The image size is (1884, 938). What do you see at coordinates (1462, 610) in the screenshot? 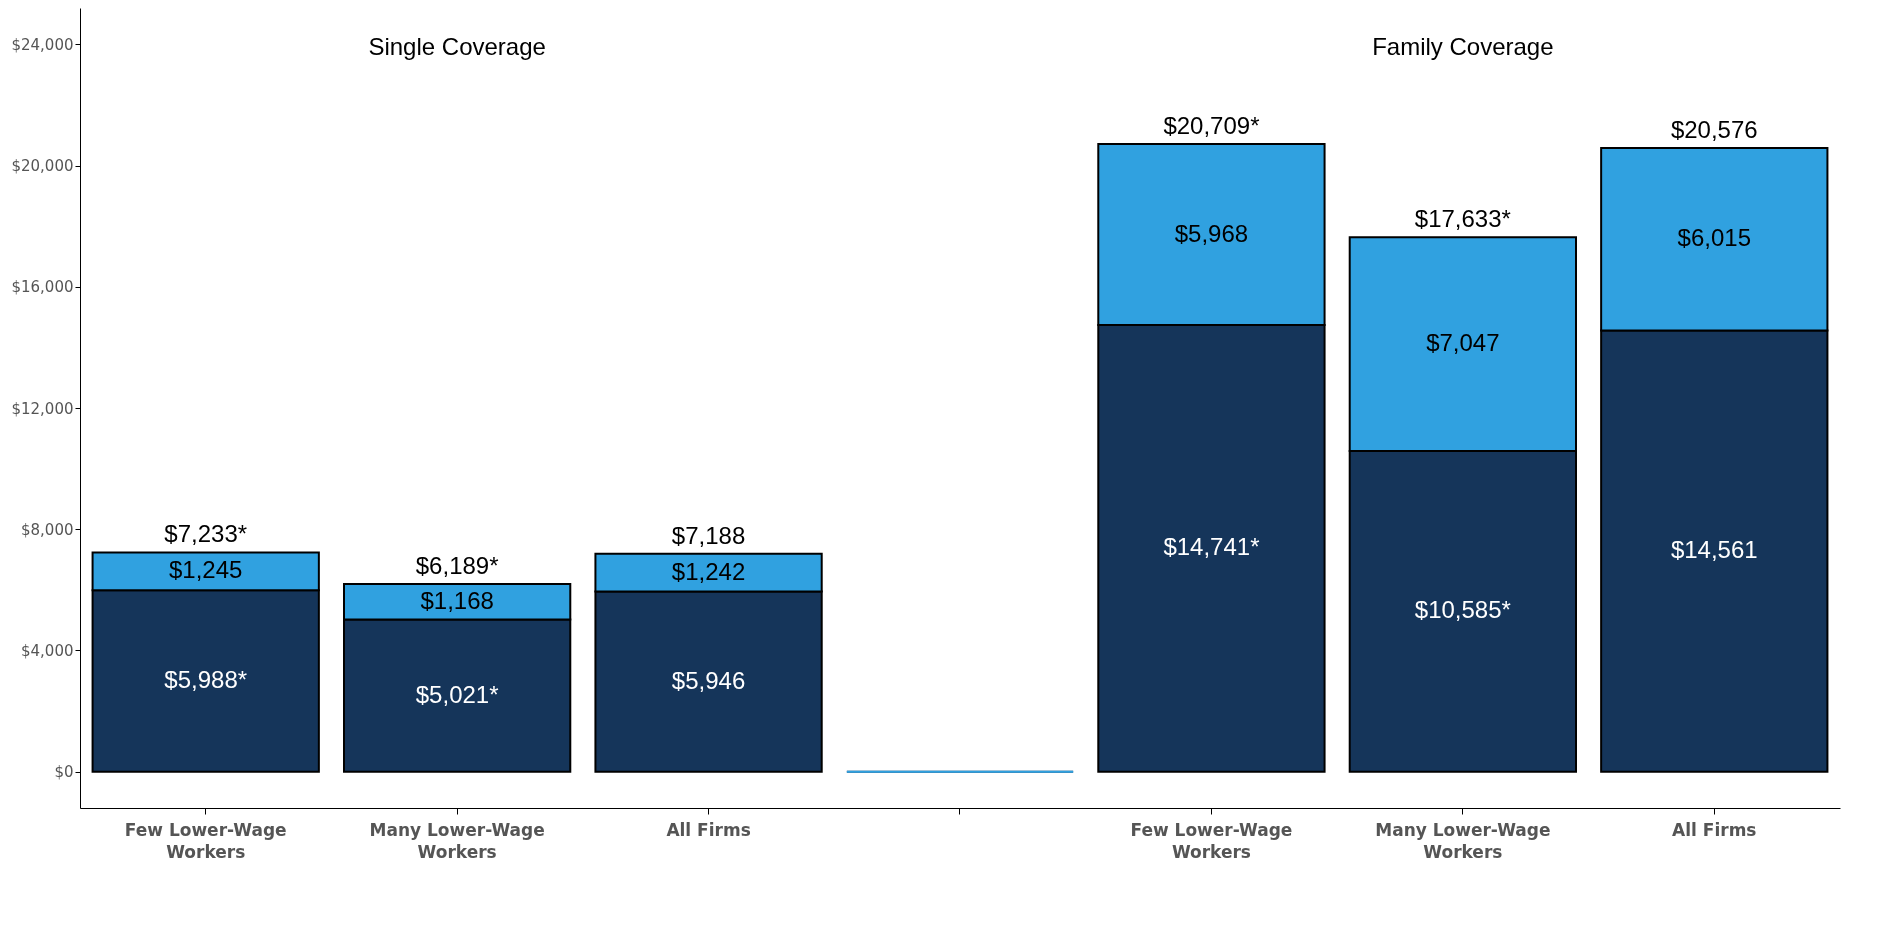
I see `data-label: $10,585*` at bounding box center [1462, 610].